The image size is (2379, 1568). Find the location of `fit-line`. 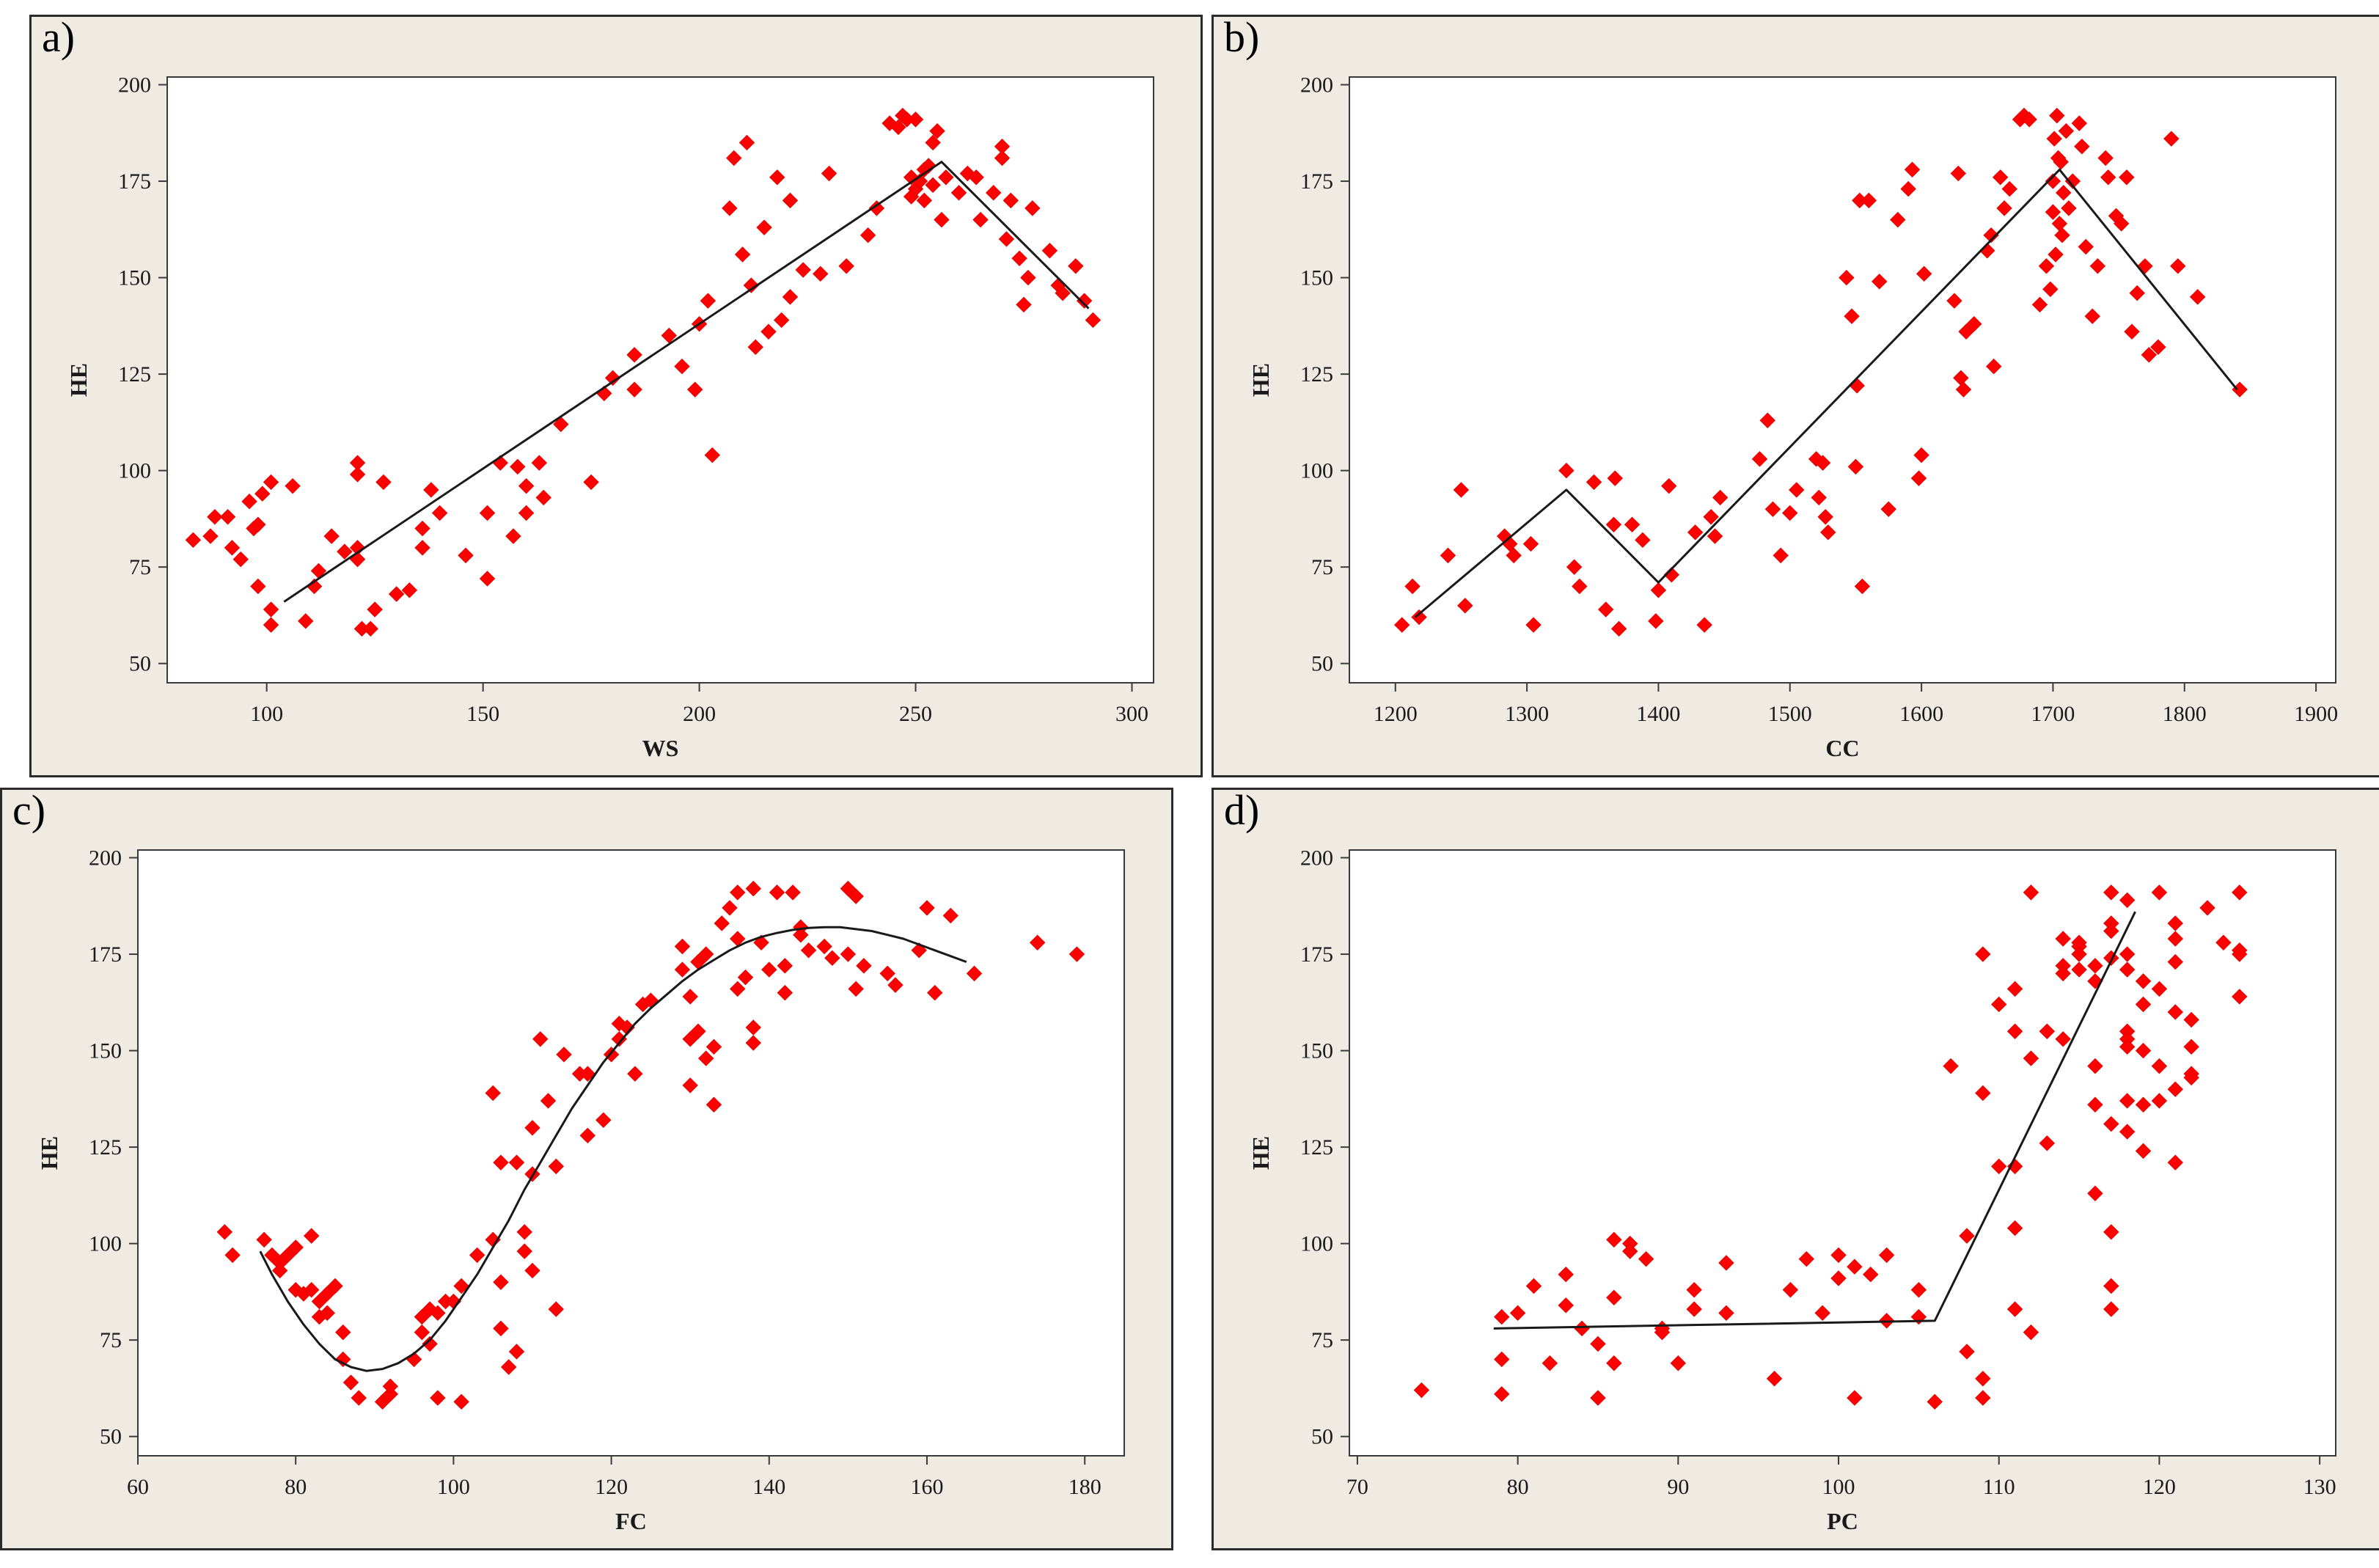

fit-line is located at coordinates (686, 382).